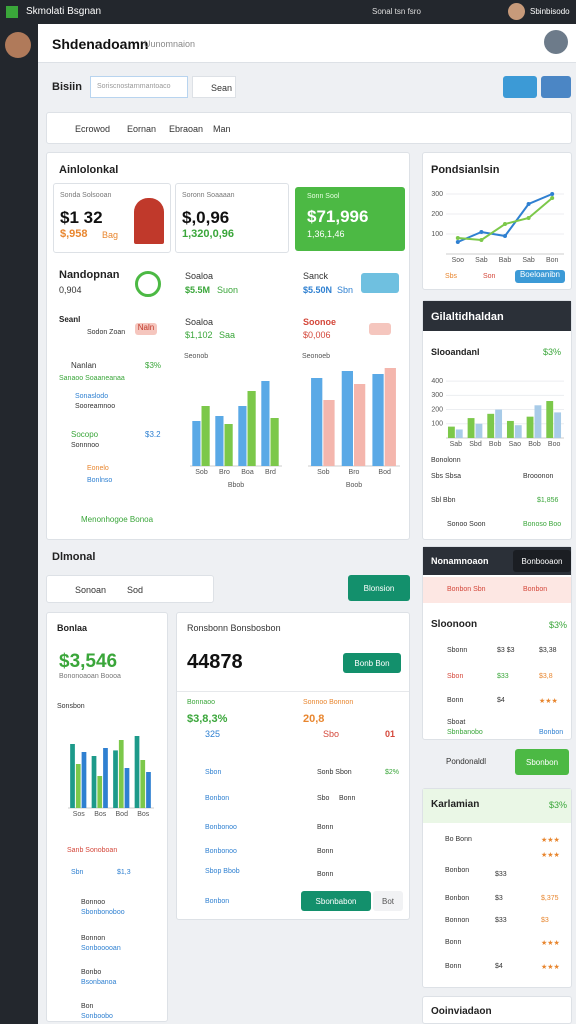 The image size is (576, 1024). I want to click on header-button: Bonbooaon, so click(542, 561).